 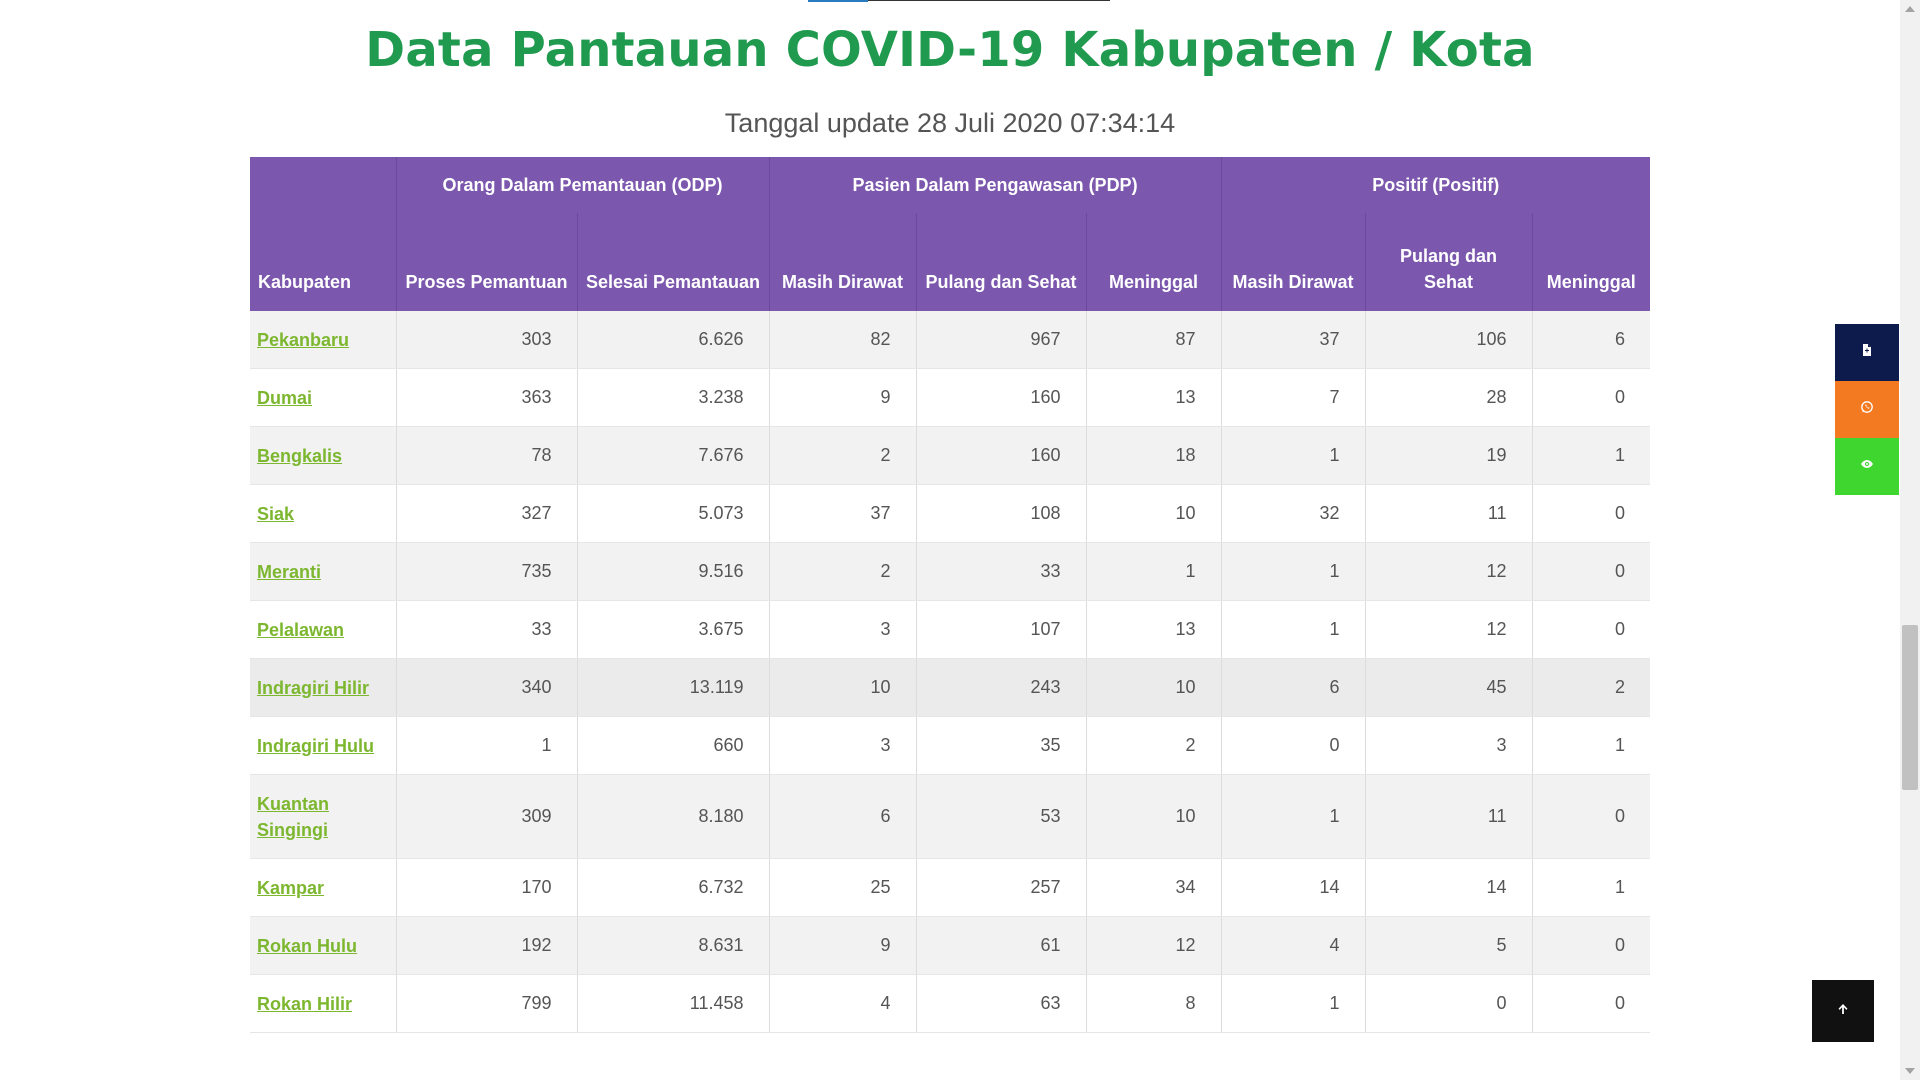 What do you see at coordinates (1001, 571) in the screenshot?
I see `cell-pdp-pulang: 33` at bounding box center [1001, 571].